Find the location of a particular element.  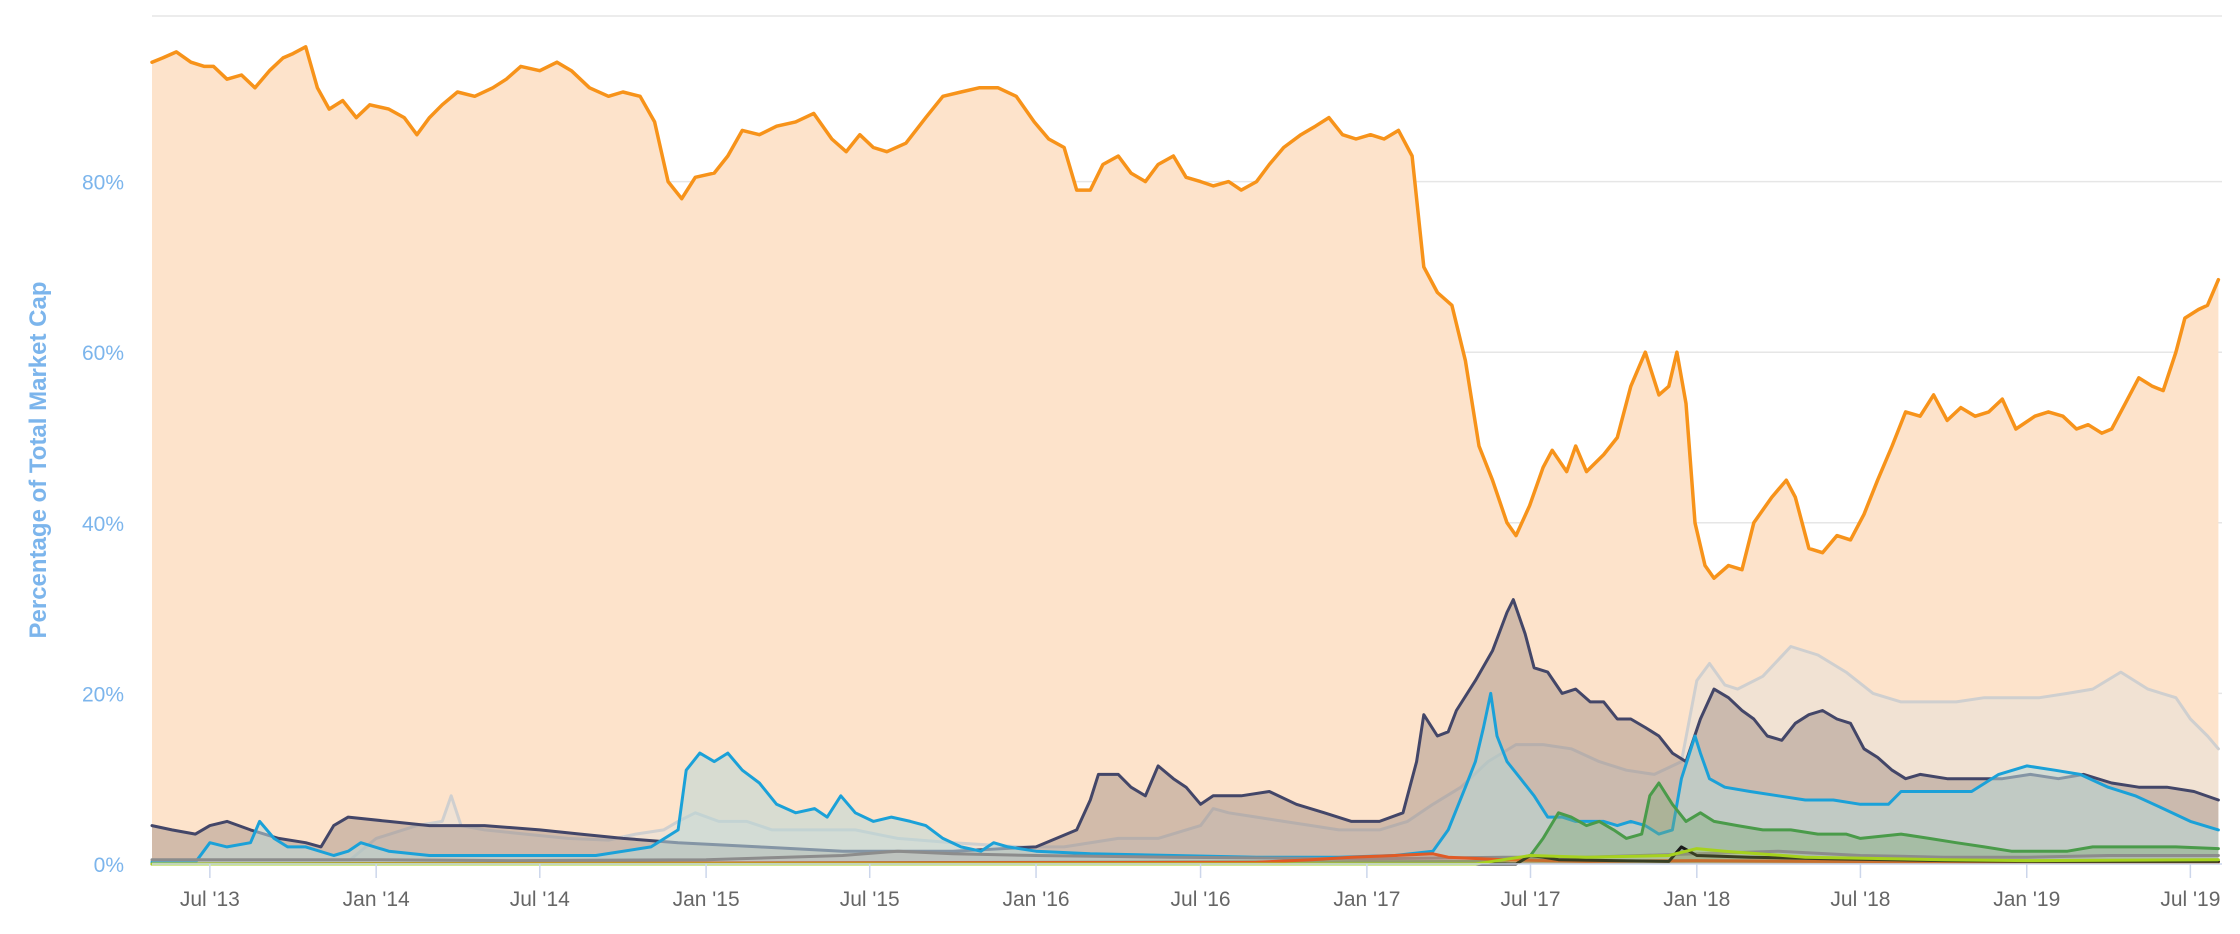

x-tick-label: Jul '17 is located at coordinates (1530, 899).